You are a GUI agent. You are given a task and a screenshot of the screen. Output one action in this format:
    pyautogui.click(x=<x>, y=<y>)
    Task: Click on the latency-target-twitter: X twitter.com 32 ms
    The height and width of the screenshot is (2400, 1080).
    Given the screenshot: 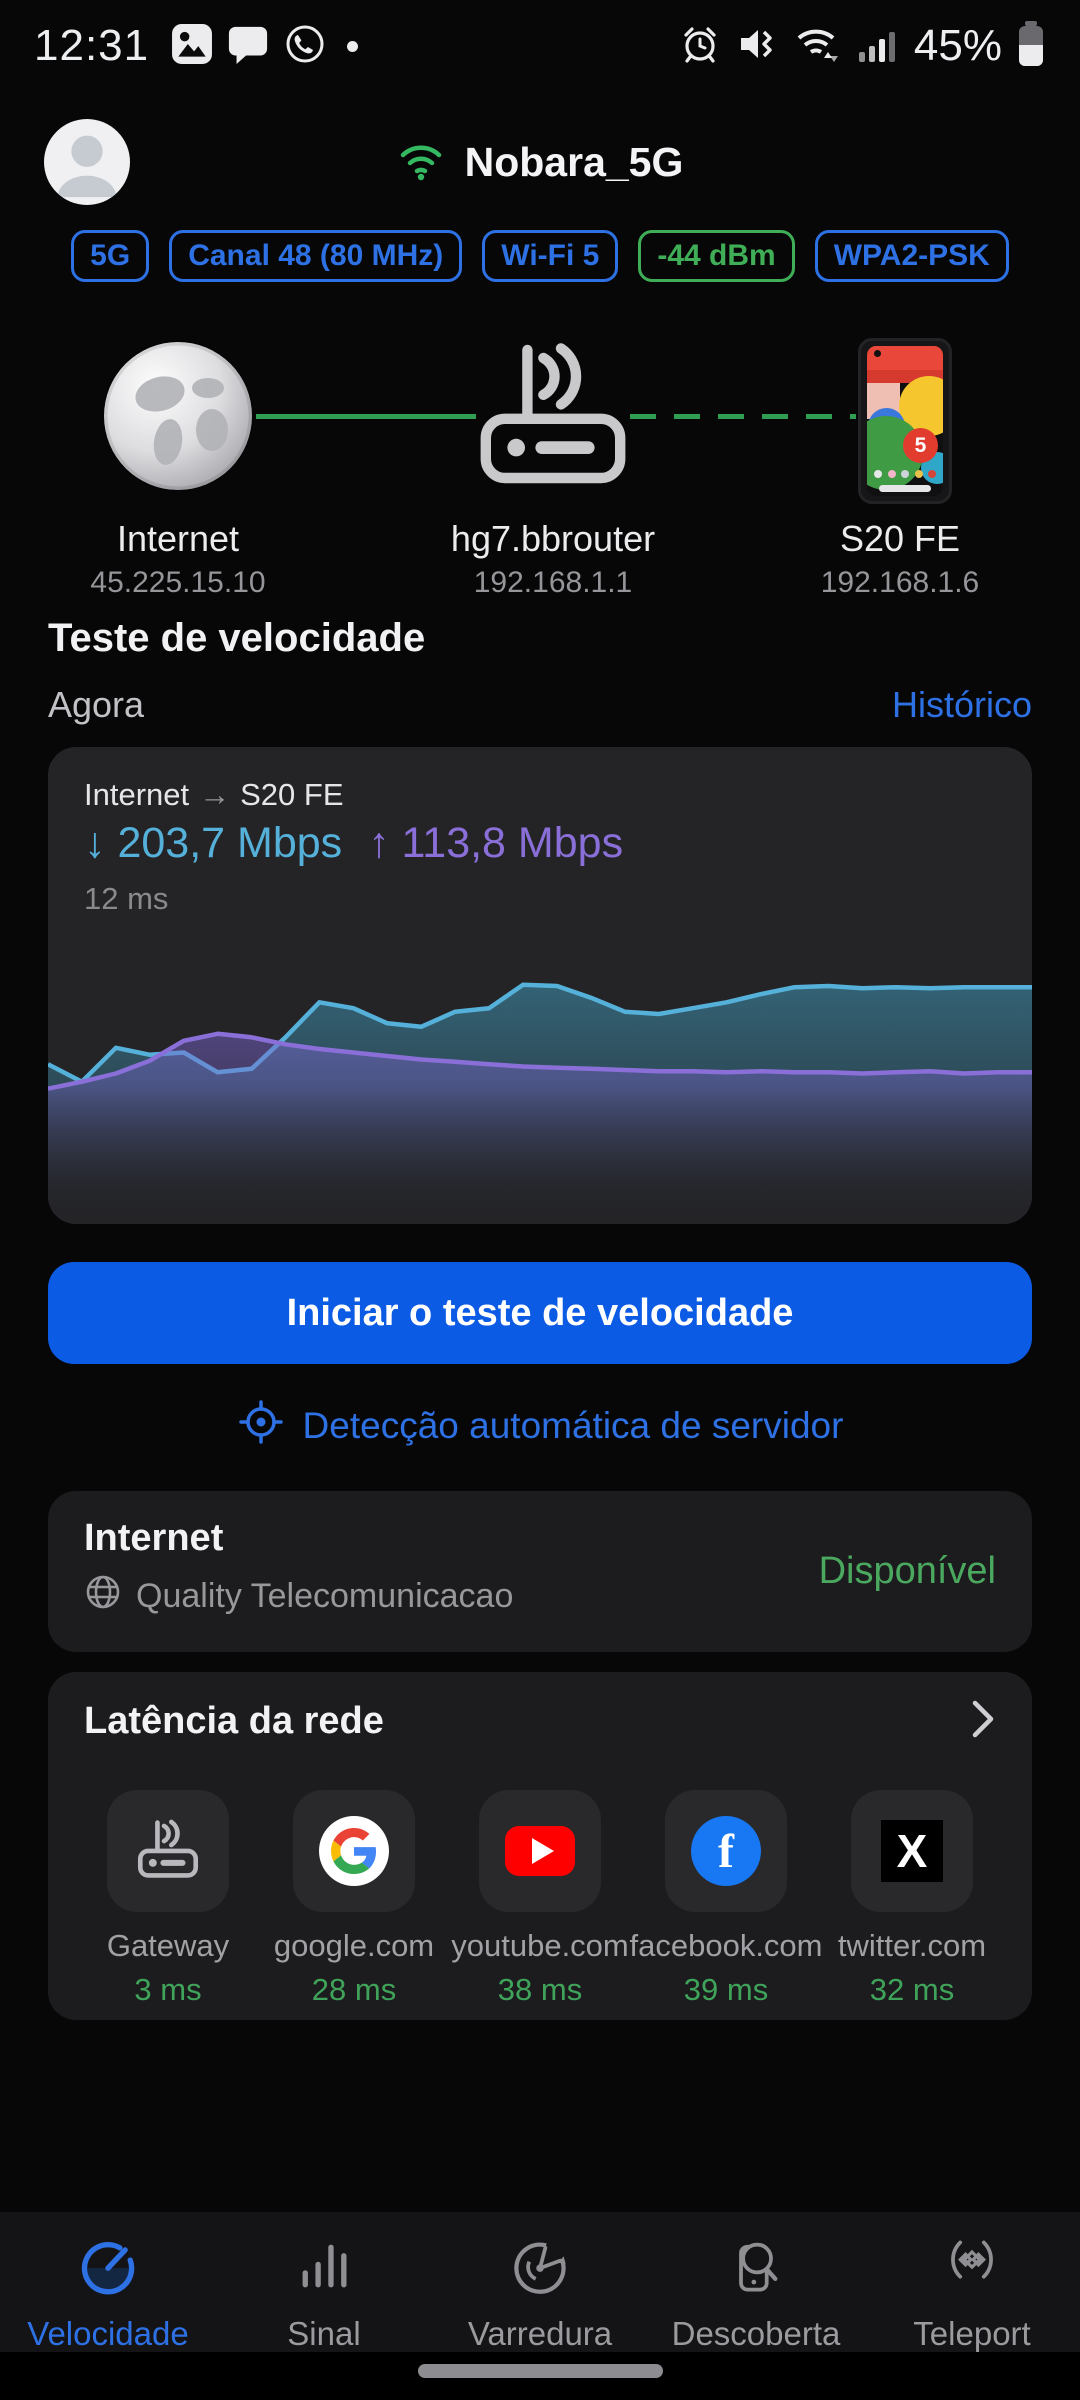 What is the action you would take?
    pyautogui.click(x=912, y=1899)
    